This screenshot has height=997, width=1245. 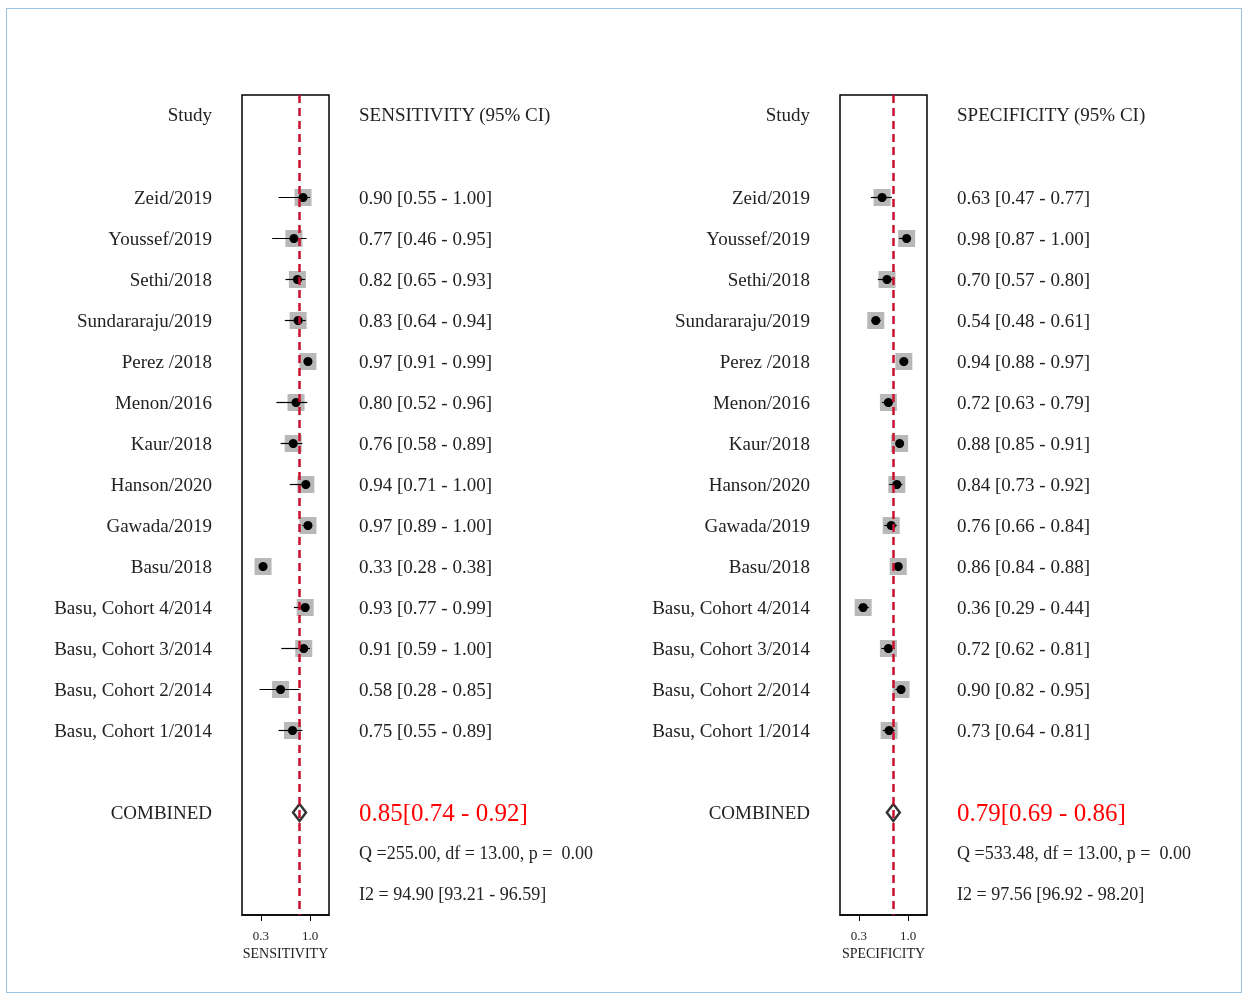 I want to click on data-label: 0.75 [0.55 - 0.89], so click(x=425, y=730).